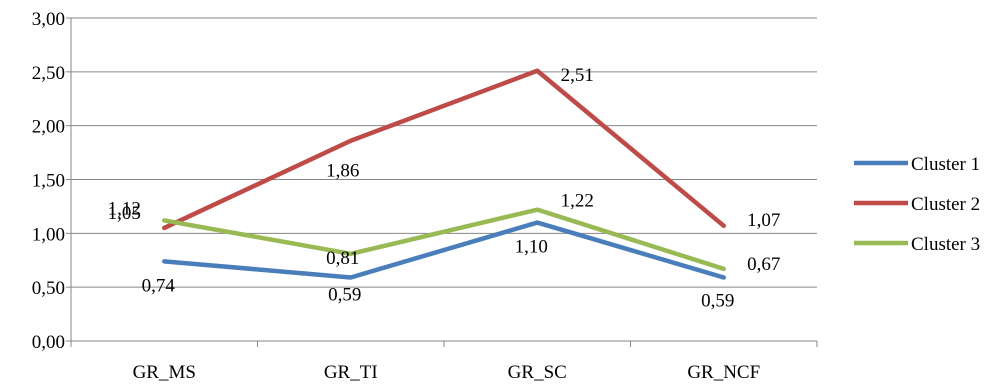 This screenshot has height=392, width=1000. What do you see at coordinates (531, 247) in the screenshot?
I see `data-label: 1,10` at bounding box center [531, 247].